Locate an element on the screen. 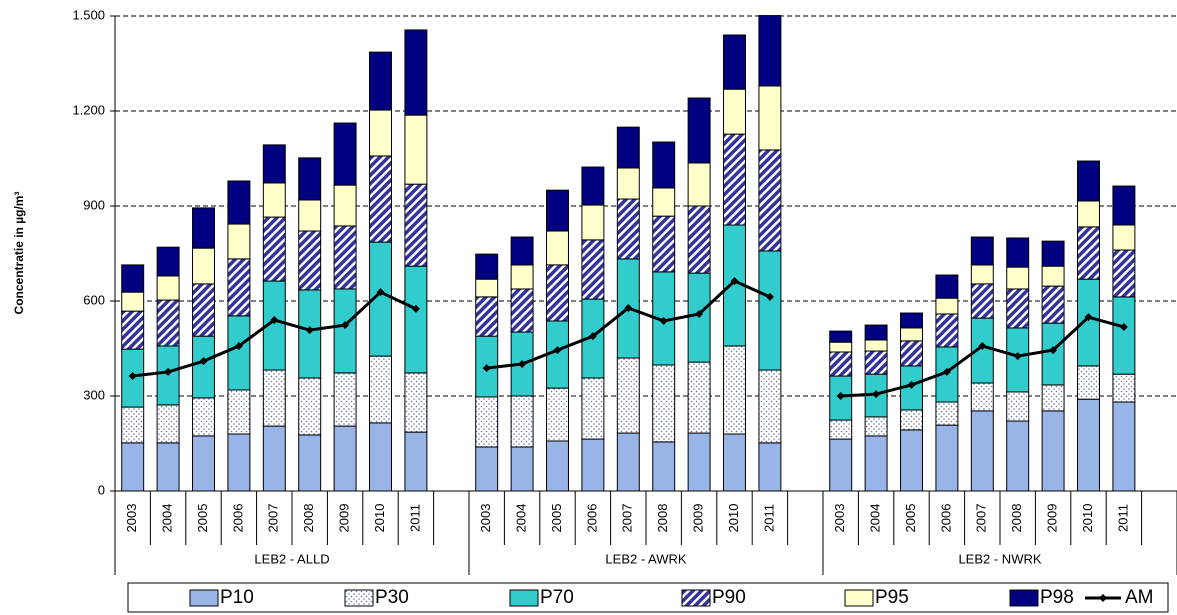 The image size is (1177, 615). x-tick-label: 2010 is located at coordinates (379, 518).